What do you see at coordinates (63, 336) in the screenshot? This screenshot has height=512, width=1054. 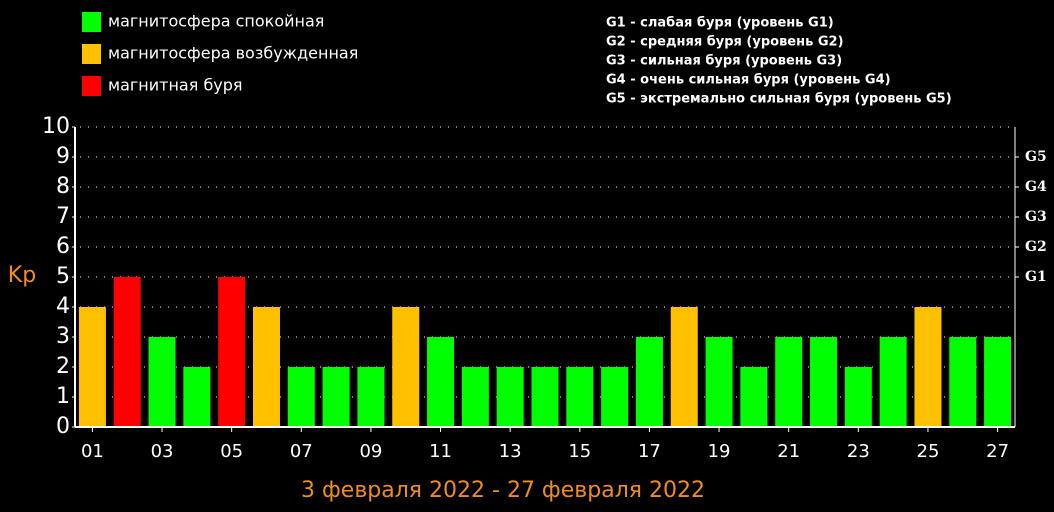 I see `y-tick-label: 3` at bounding box center [63, 336].